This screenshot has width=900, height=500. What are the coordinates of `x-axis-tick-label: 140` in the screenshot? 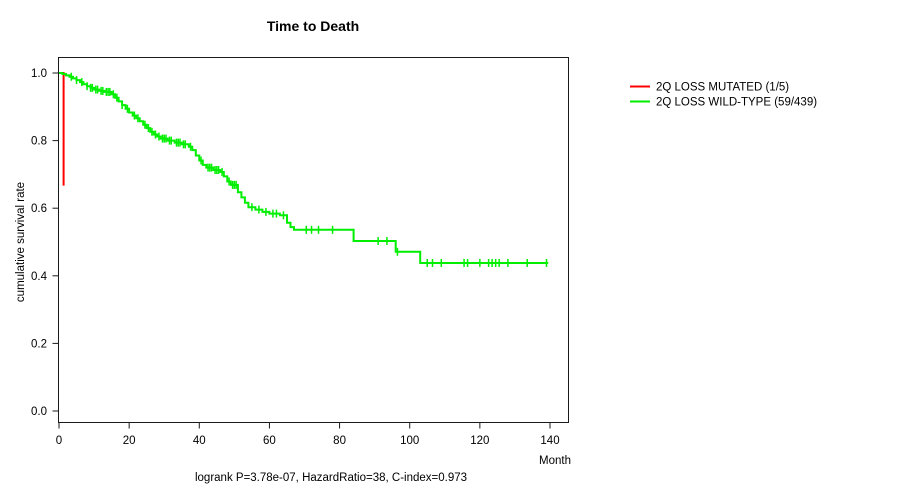 It's located at (549, 441).